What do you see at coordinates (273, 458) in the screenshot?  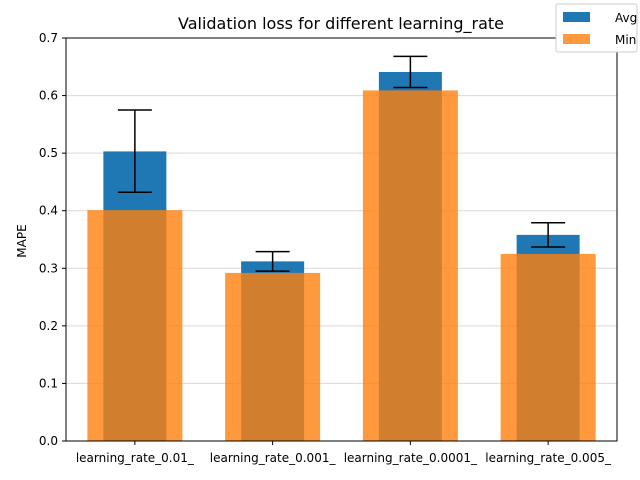 I see `x-tick-label: learning_rate_0.001_` at bounding box center [273, 458].